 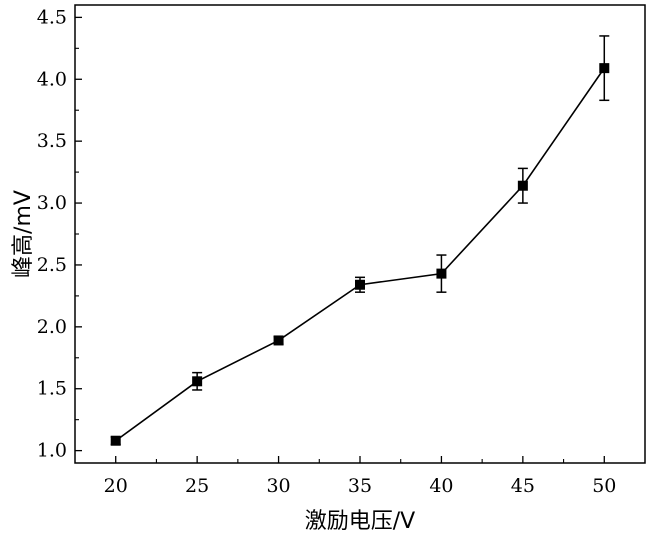 I want to click on x-tick-label: 45, so click(x=523, y=486).